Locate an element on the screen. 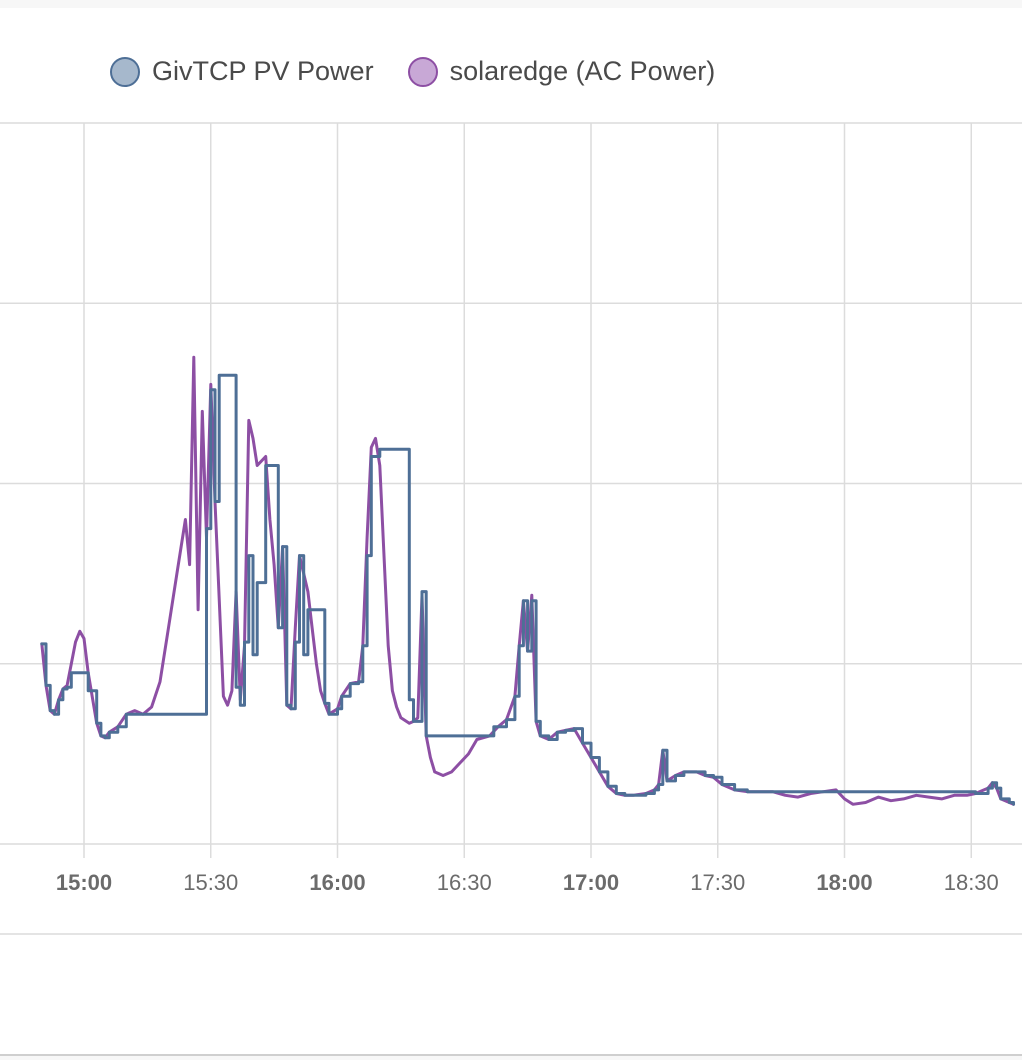 This screenshot has width=1022, height=1060. legend-swatch-givtcp is located at coordinates (125, 71).